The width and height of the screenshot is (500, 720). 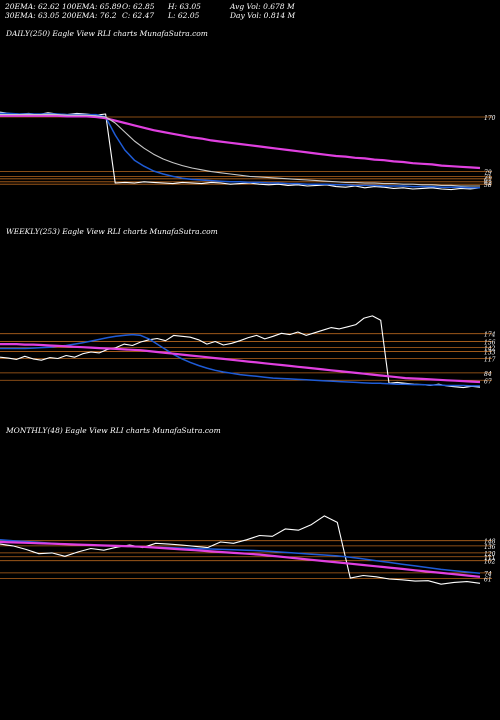 I want to click on level-label: 170, so click(x=490, y=118).